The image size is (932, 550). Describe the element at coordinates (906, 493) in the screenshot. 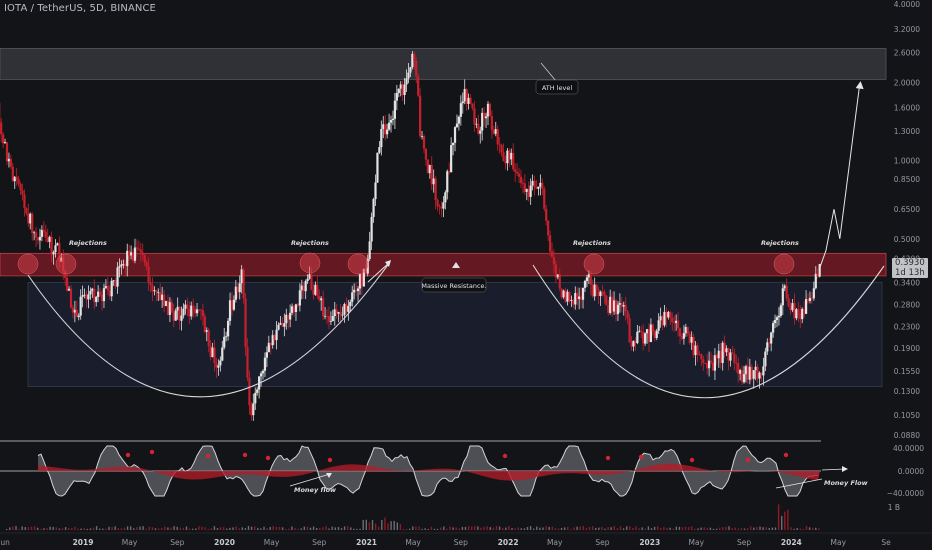

I see `osc-tick-label: −40.0000` at that location.